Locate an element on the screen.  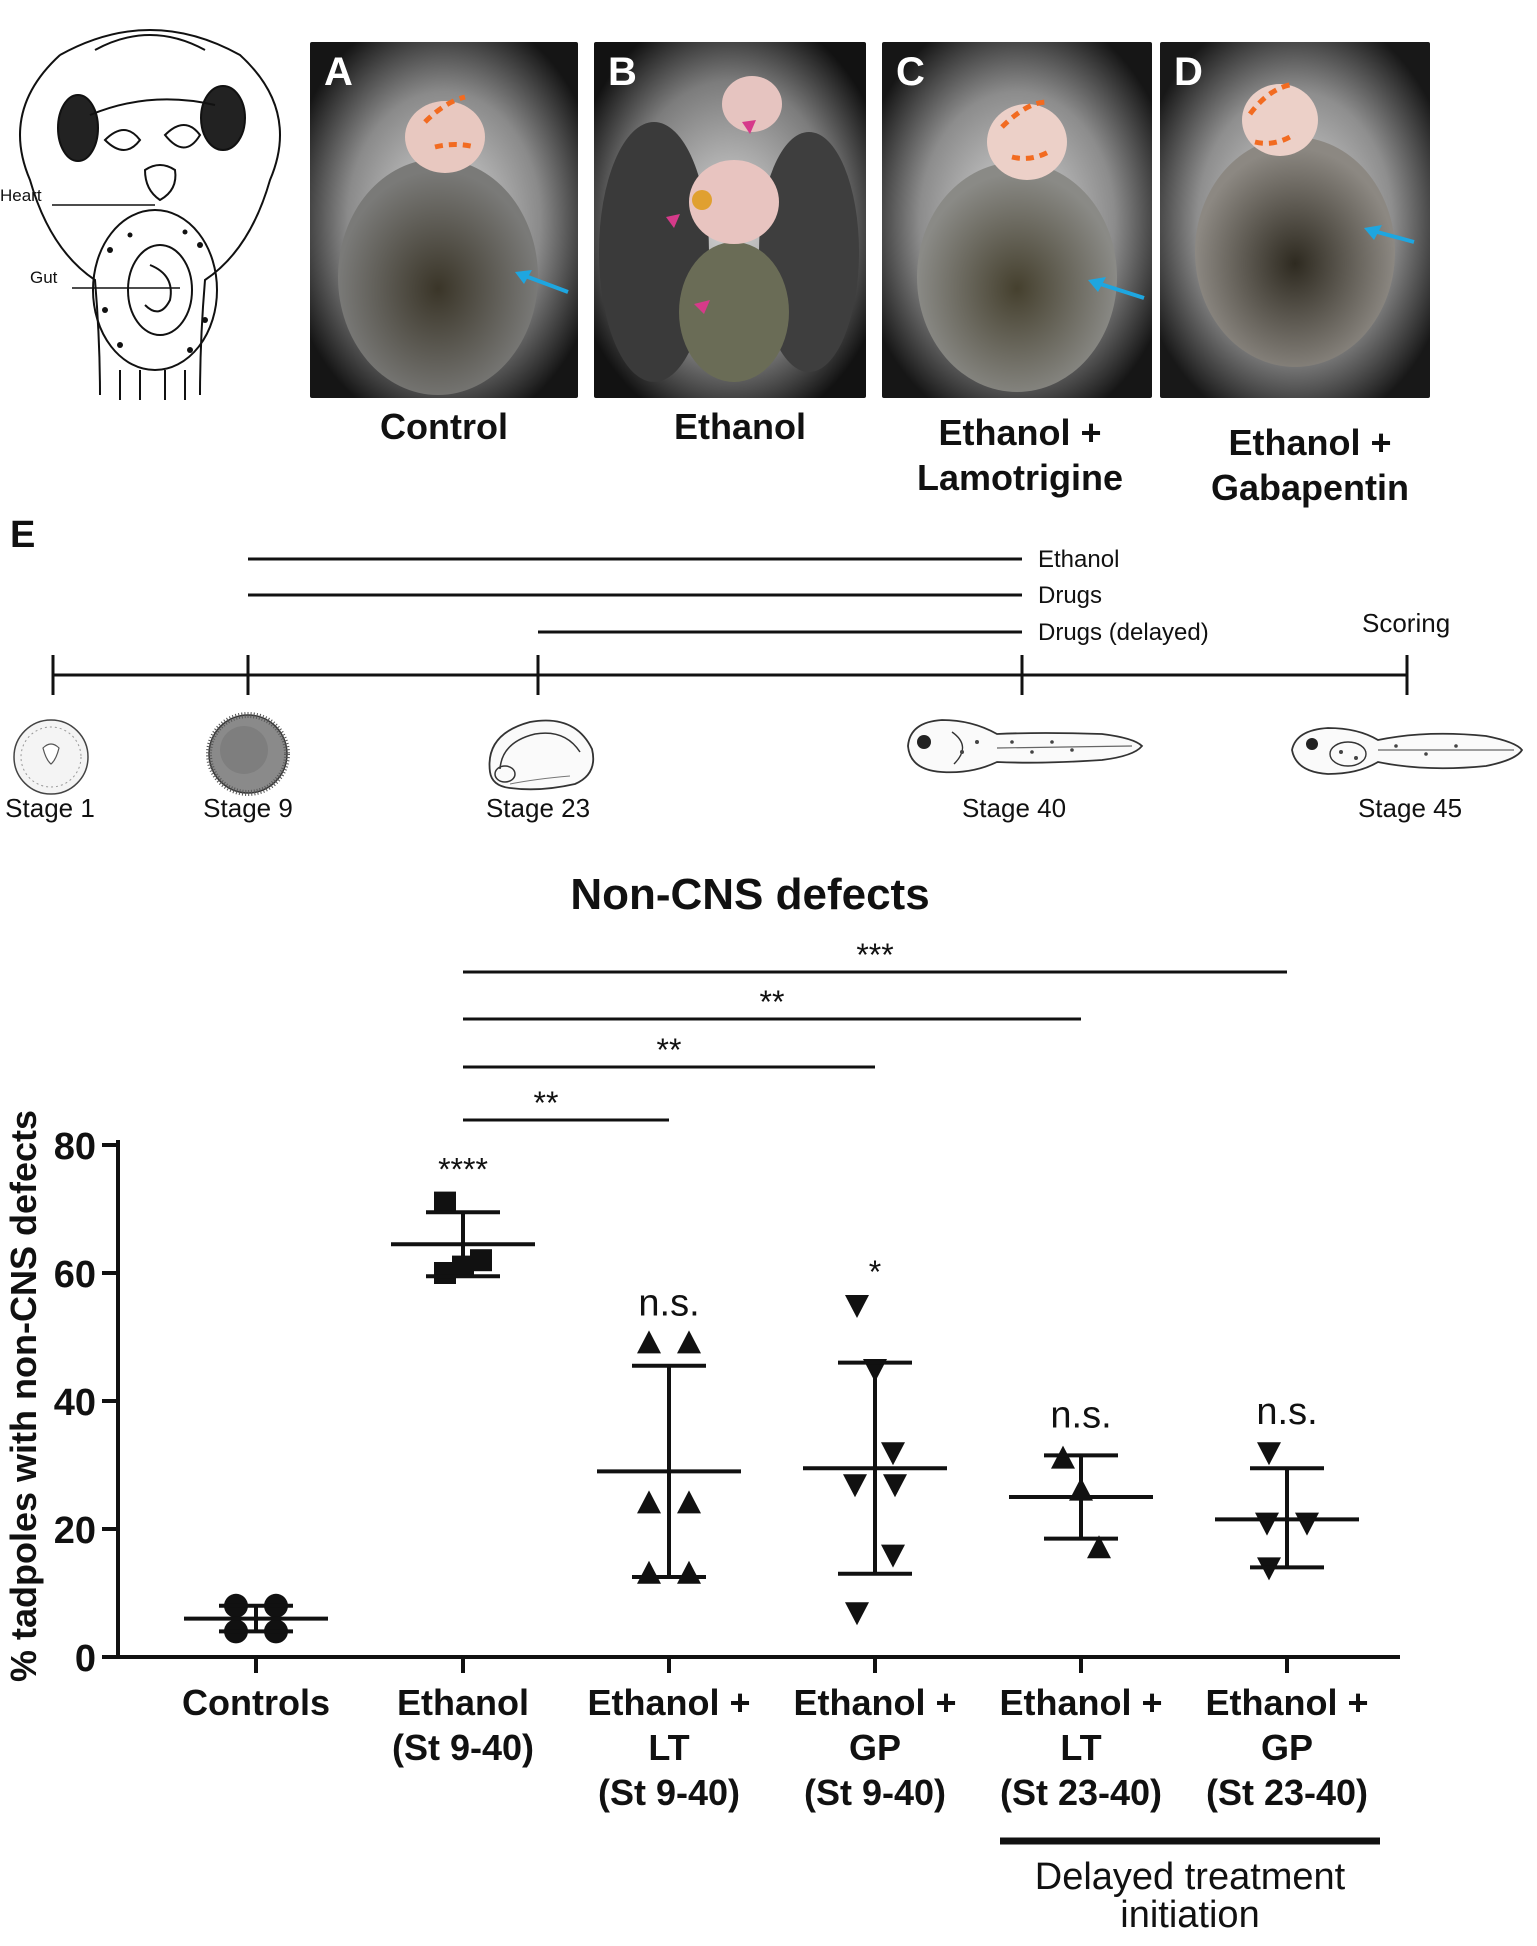
x-category-label: Controls is located at coordinates (256, 1702).